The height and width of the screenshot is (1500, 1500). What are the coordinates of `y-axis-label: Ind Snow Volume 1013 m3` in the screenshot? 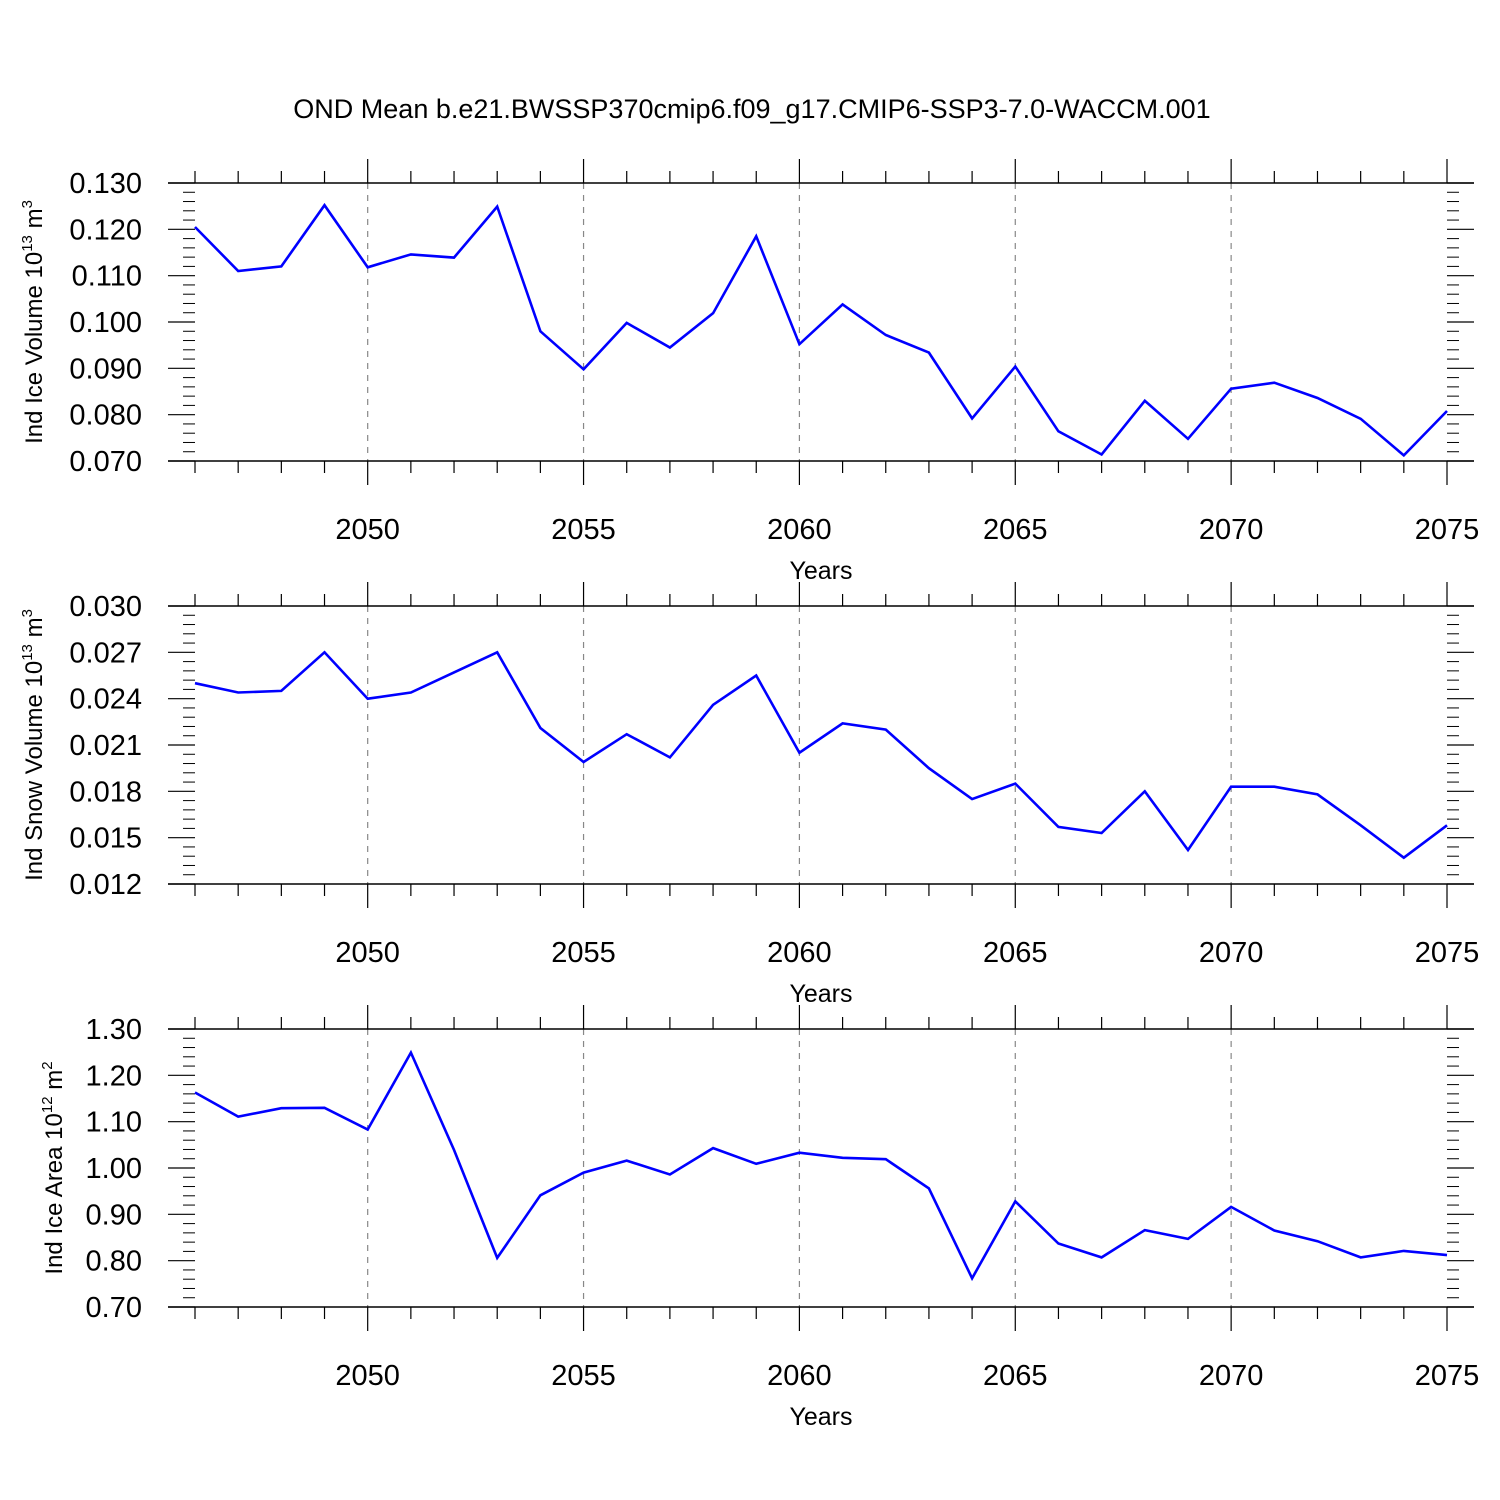 It's located at (33, 745).